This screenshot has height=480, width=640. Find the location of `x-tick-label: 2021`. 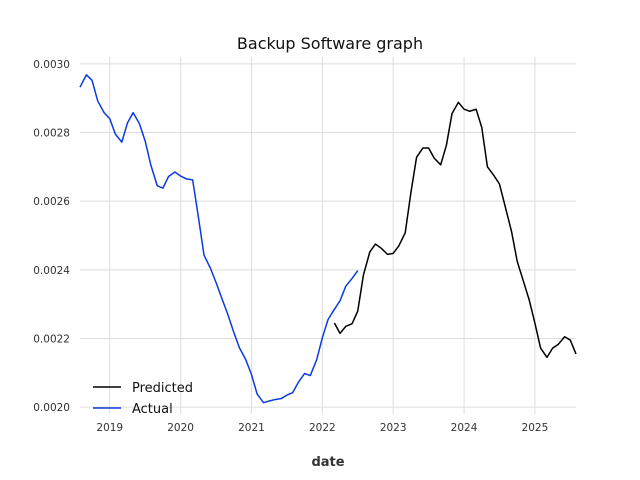

x-tick-label: 2021 is located at coordinates (251, 428).